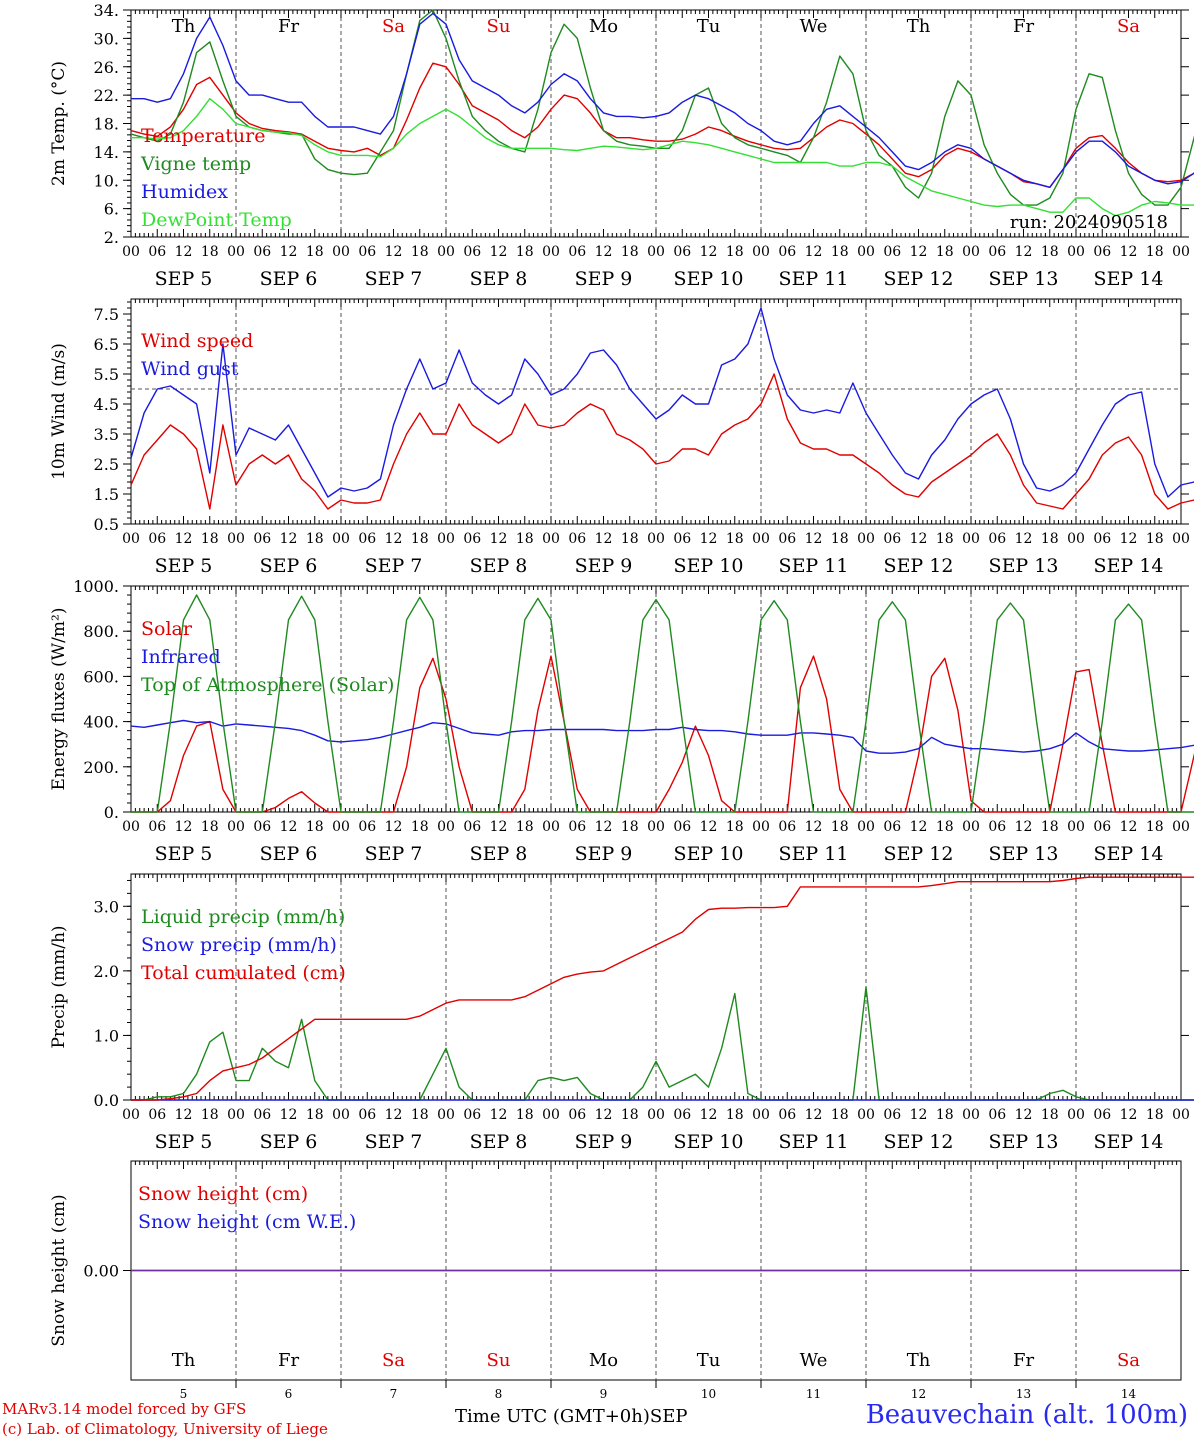  Describe the element at coordinates (662, 125) in the screenshot. I see `series-line-temperature` at that location.